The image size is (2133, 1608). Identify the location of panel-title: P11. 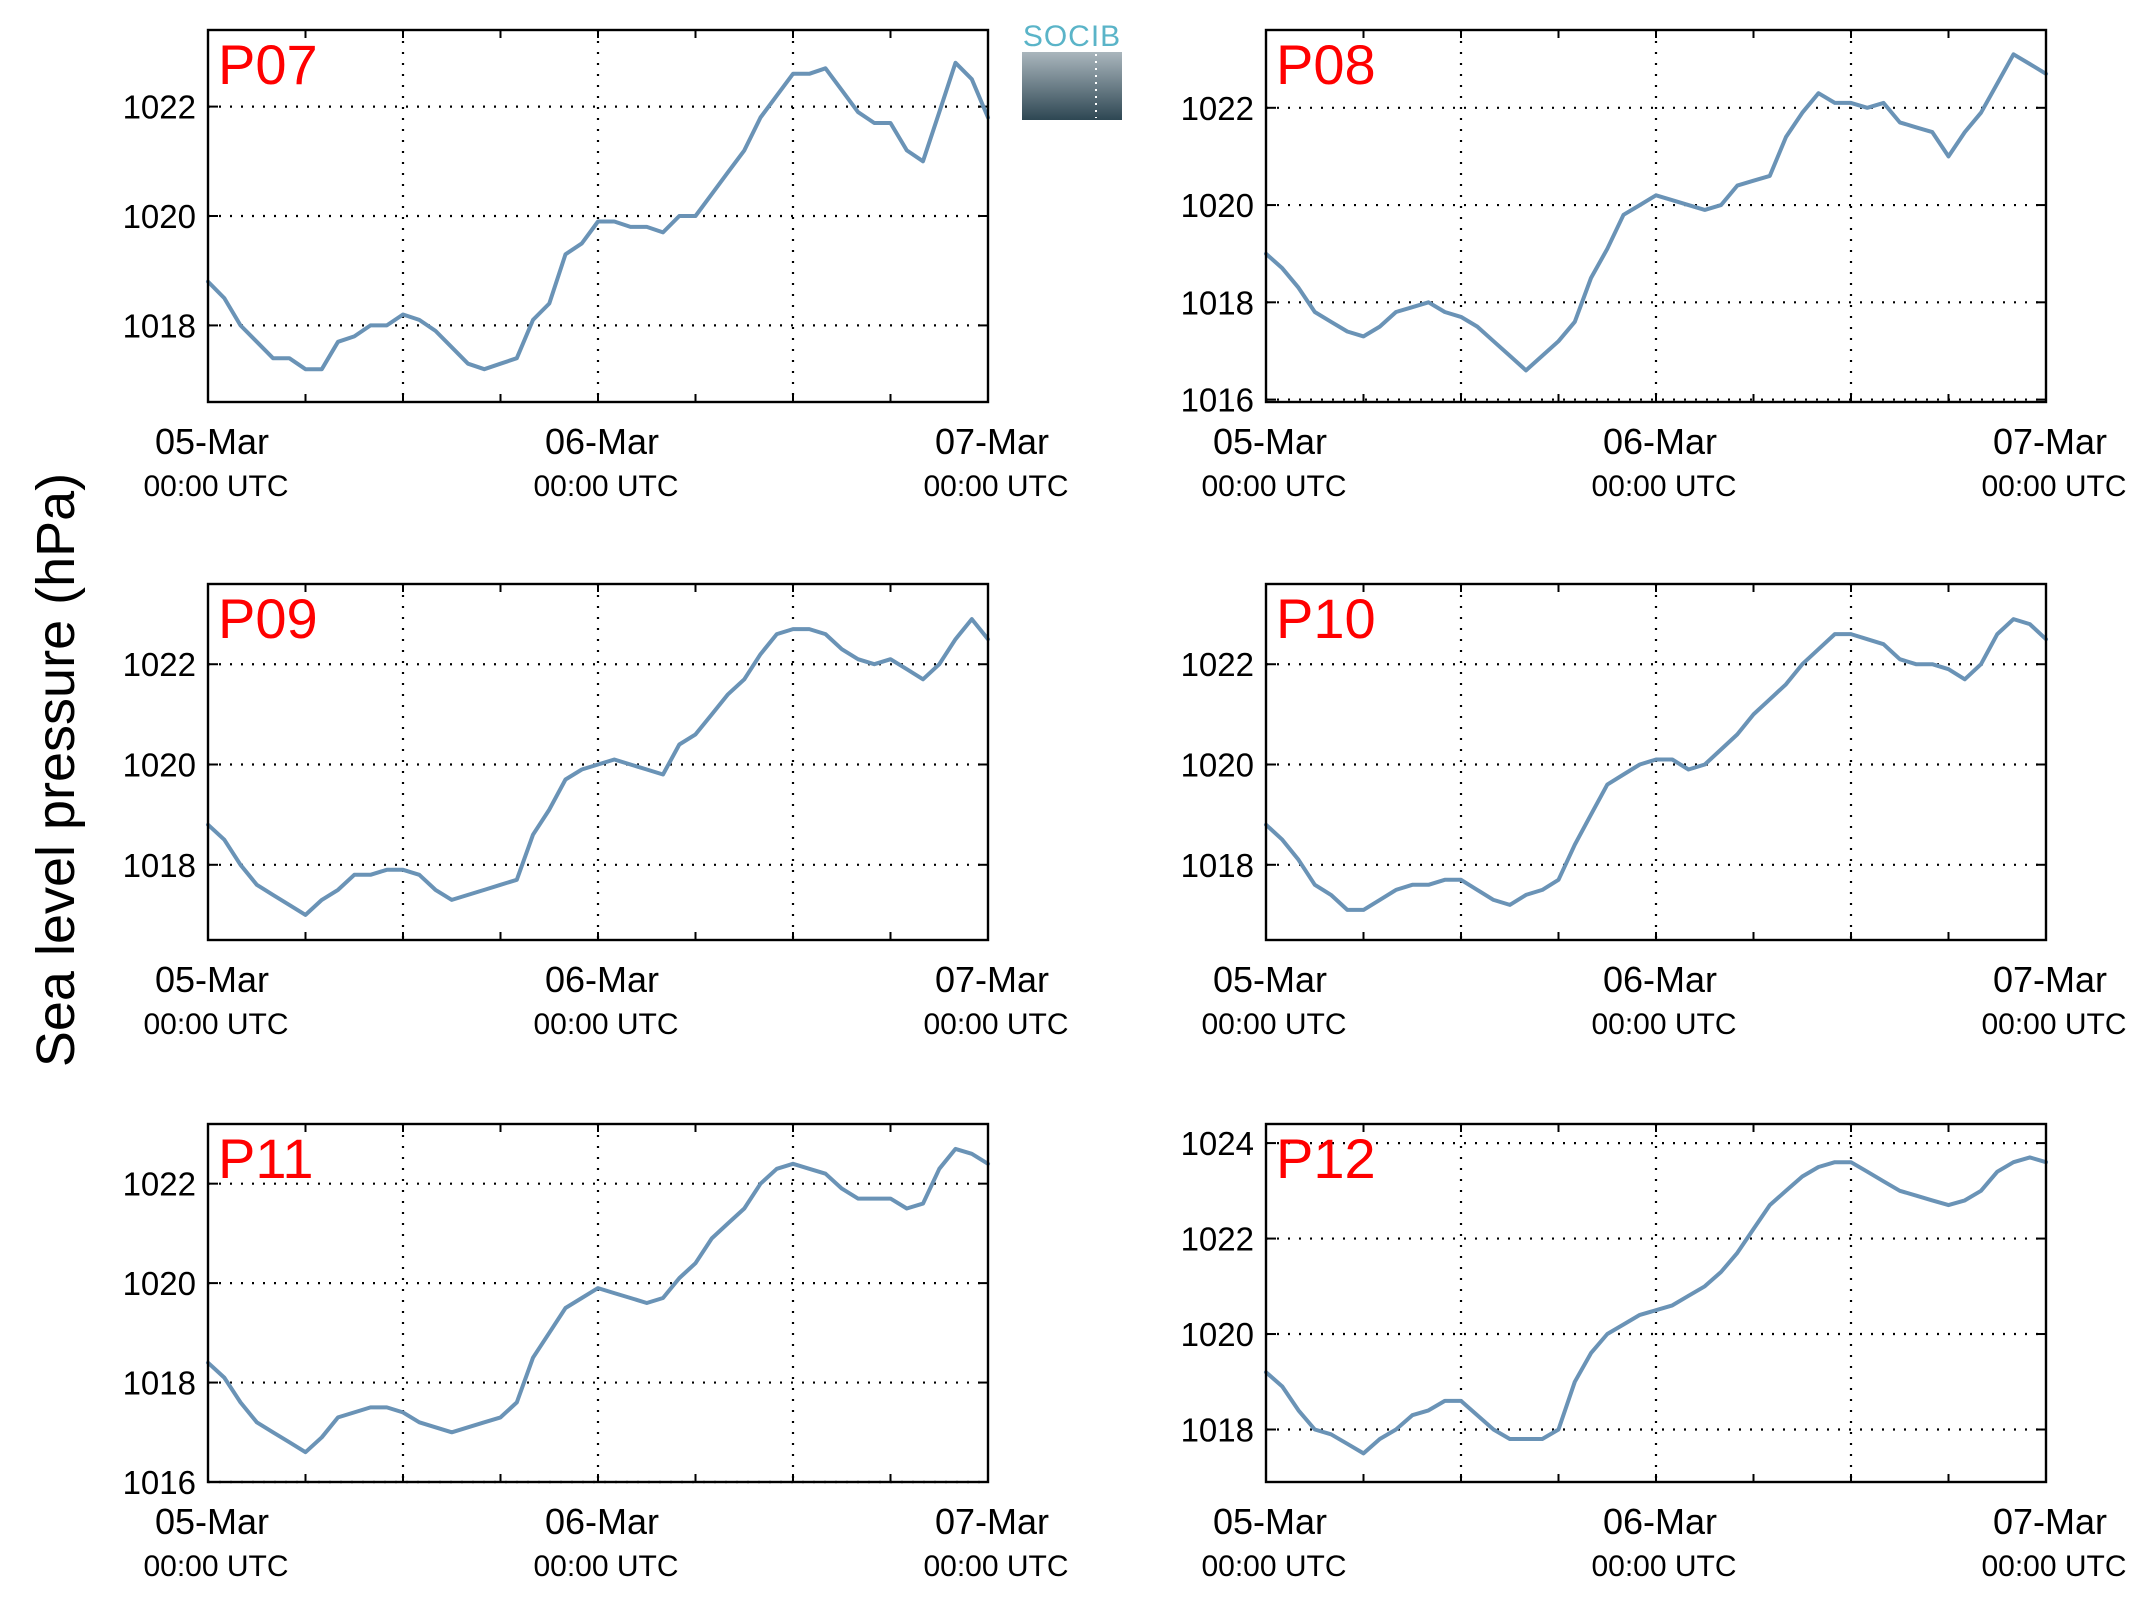
(265, 1158).